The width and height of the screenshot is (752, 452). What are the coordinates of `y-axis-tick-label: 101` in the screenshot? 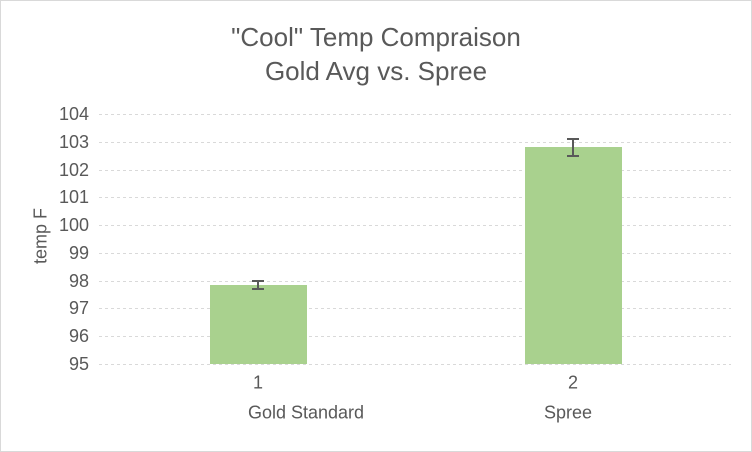 It's located at (73, 197).